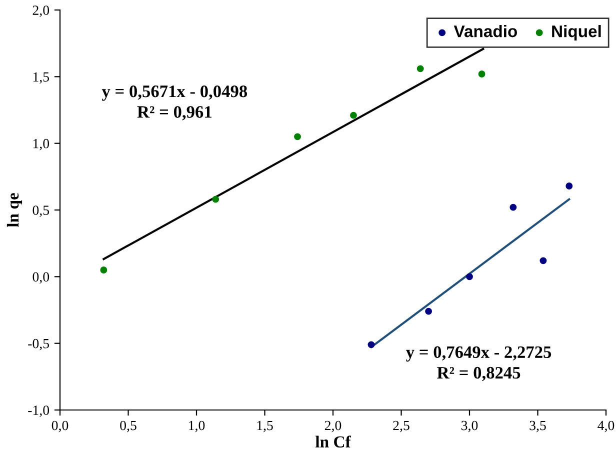 Image resolution: width=616 pixels, height=464 pixels. Describe the element at coordinates (538, 426) in the screenshot. I see `x-tick-label: 3,5` at that location.